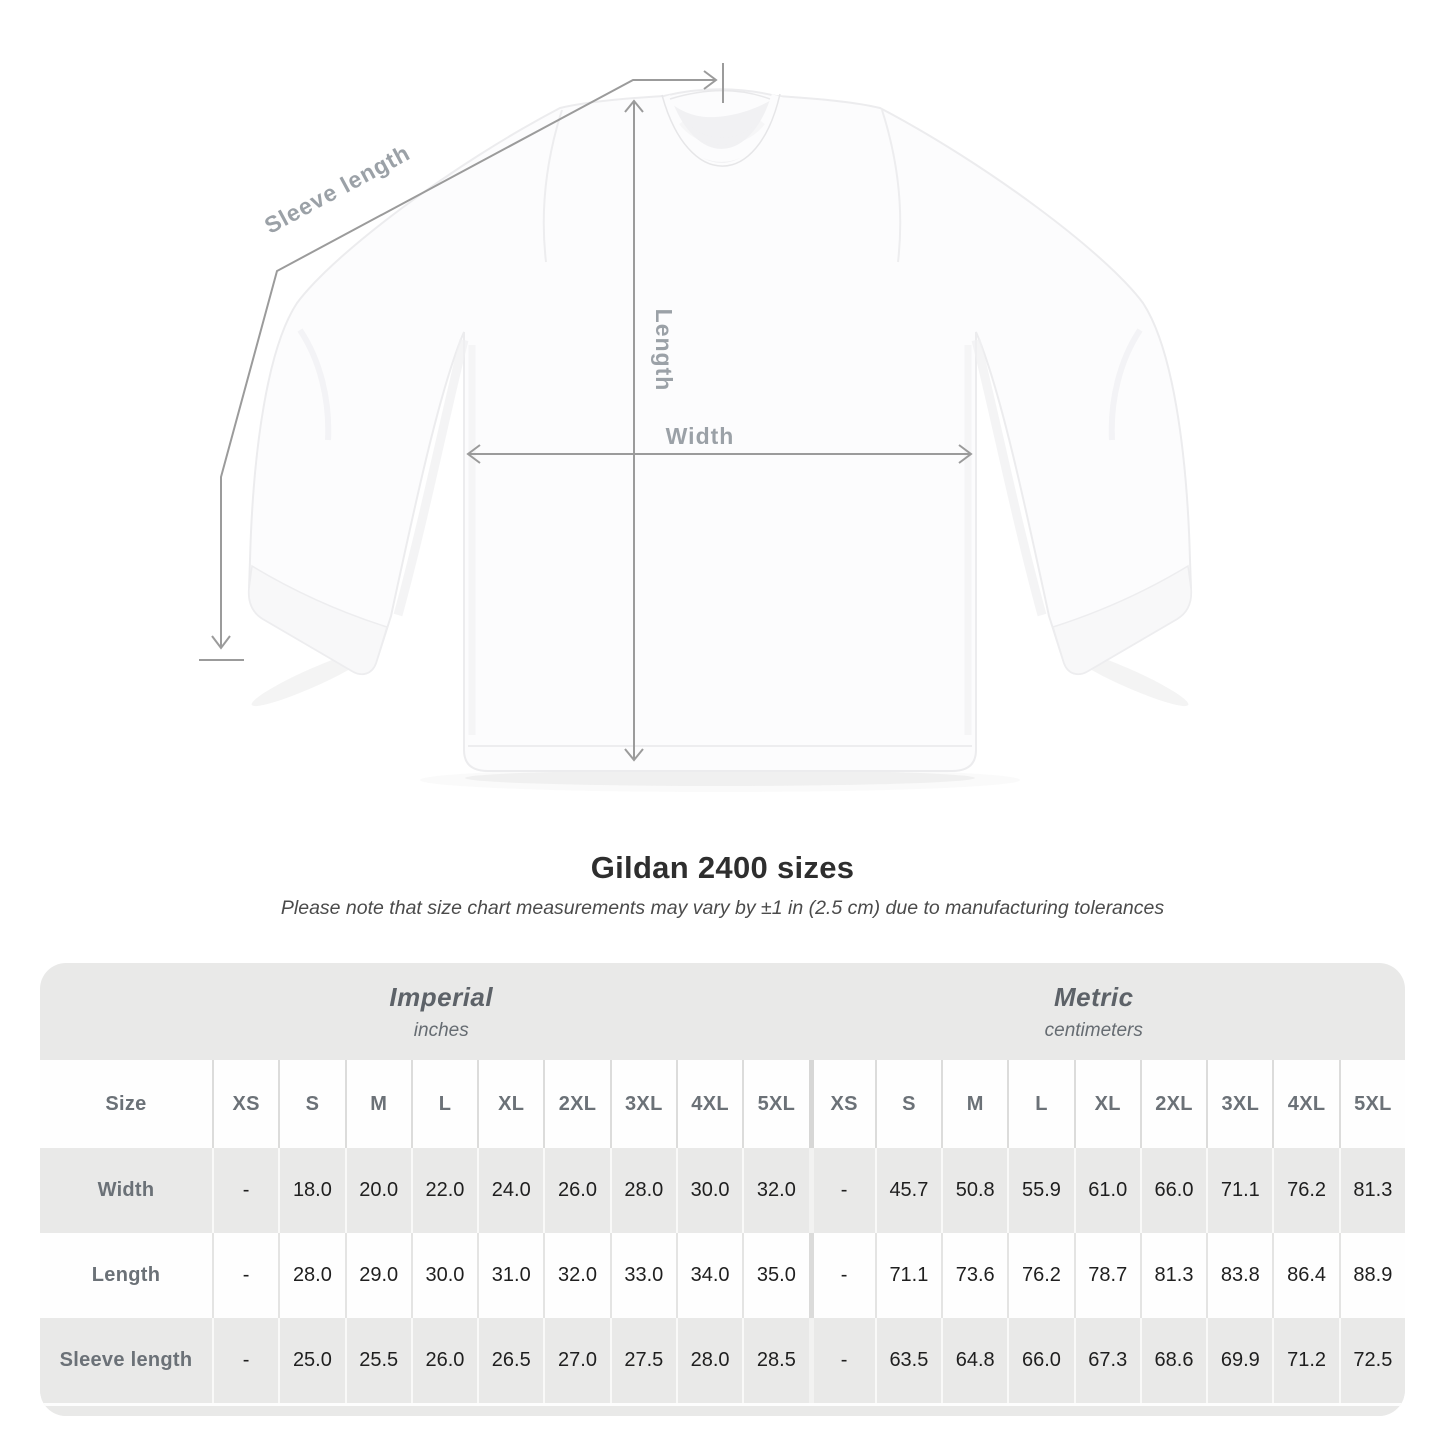 This screenshot has width=1445, height=1445. What do you see at coordinates (709, 1275) in the screenshot?
I see `length-imperial-value: 34.0` at bounding box center [709, 1275].